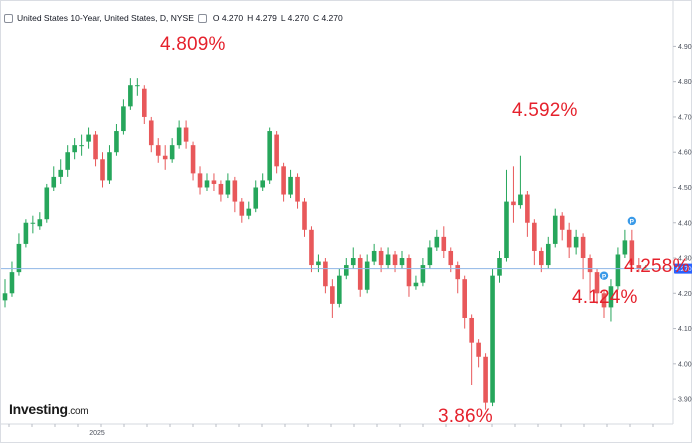 This screenshot has height=444, width=692. What do you see at coordinates (685, 329) in the screenshot?
I see `y-tick-label: 4.100` at bounding box center [685, 329].